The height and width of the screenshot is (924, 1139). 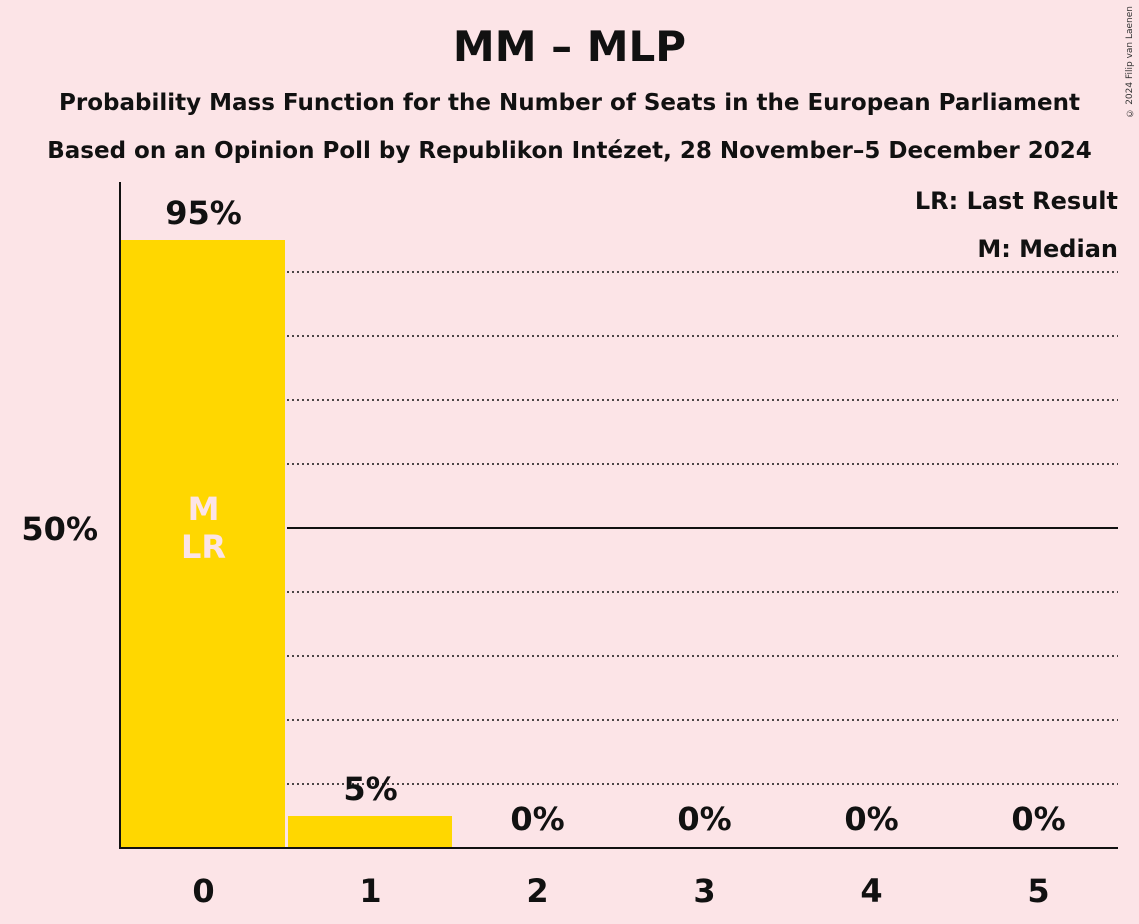 I want to click on y-tick-label-50: 50%, so click(x=59, y=529).